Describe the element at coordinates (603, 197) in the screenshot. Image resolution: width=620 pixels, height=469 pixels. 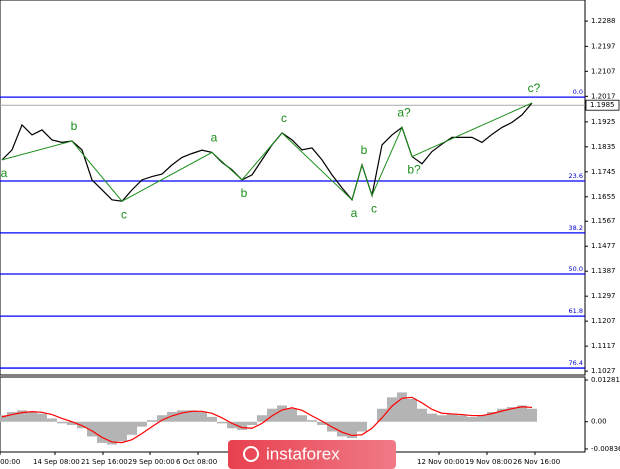
I see `y-tick-label: 1.1655` at that location.